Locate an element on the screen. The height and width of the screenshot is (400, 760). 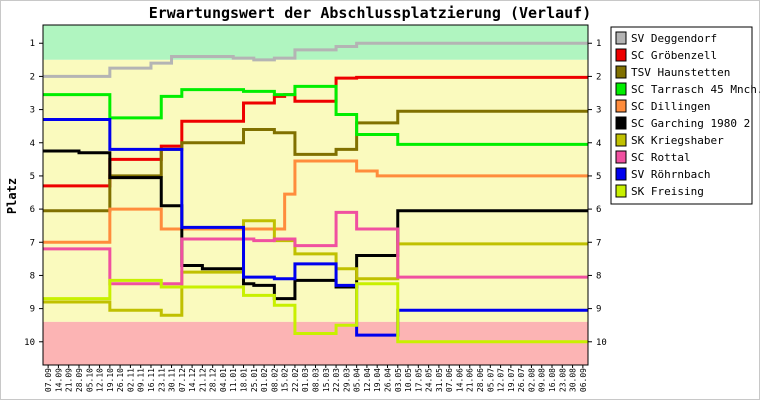
x-tick-label-26: 08.03 is located at coordinates (316, 380).